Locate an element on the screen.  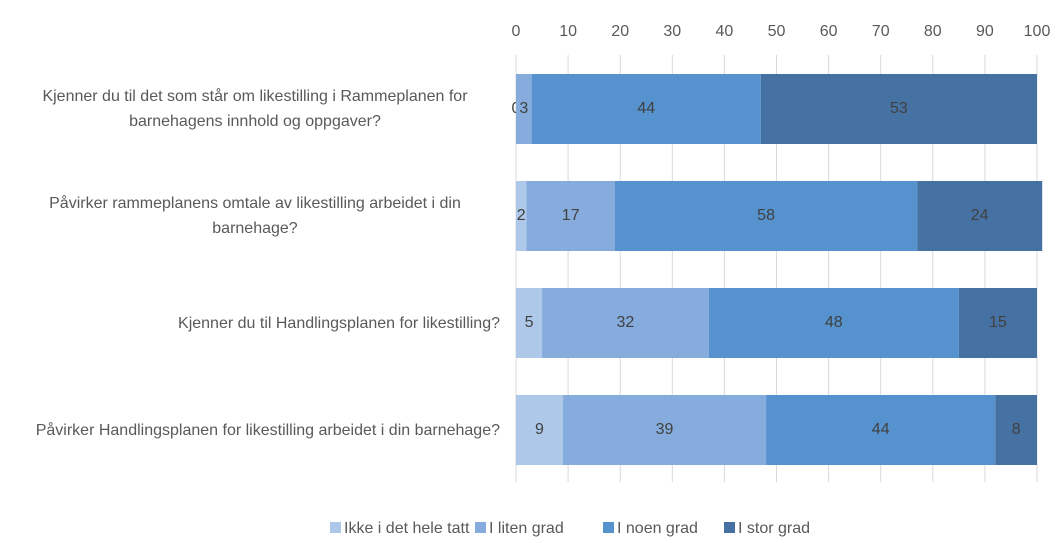
value-label: 15 is located at coordinates (998, 322).